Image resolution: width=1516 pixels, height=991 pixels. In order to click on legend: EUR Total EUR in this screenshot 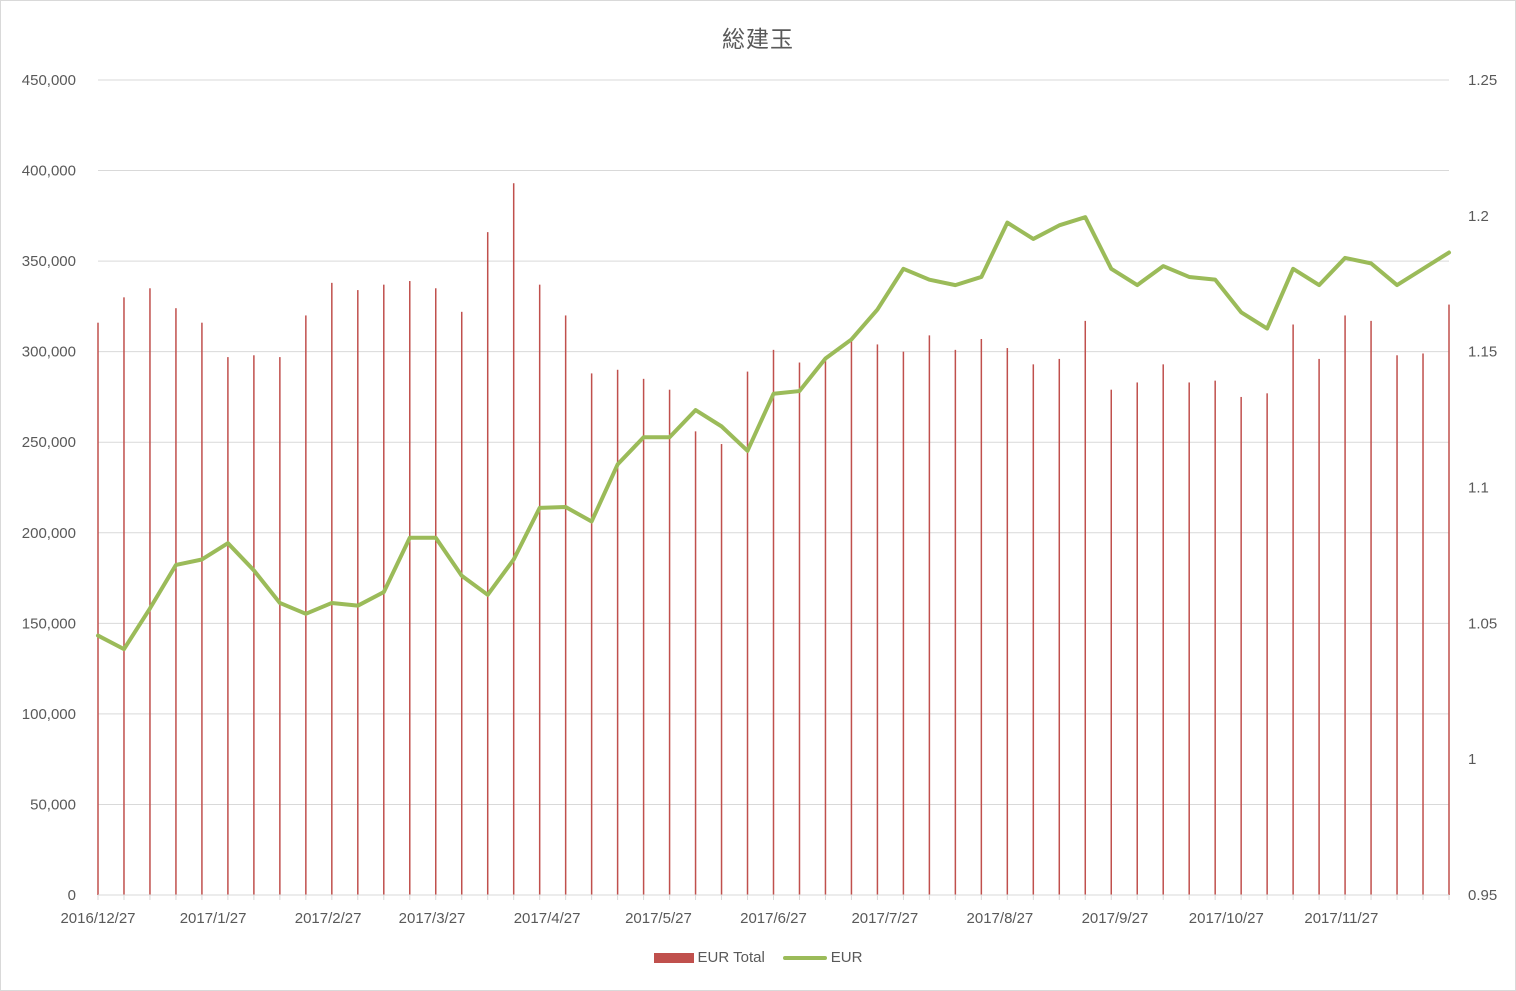, I will do `click(758, 957)`.